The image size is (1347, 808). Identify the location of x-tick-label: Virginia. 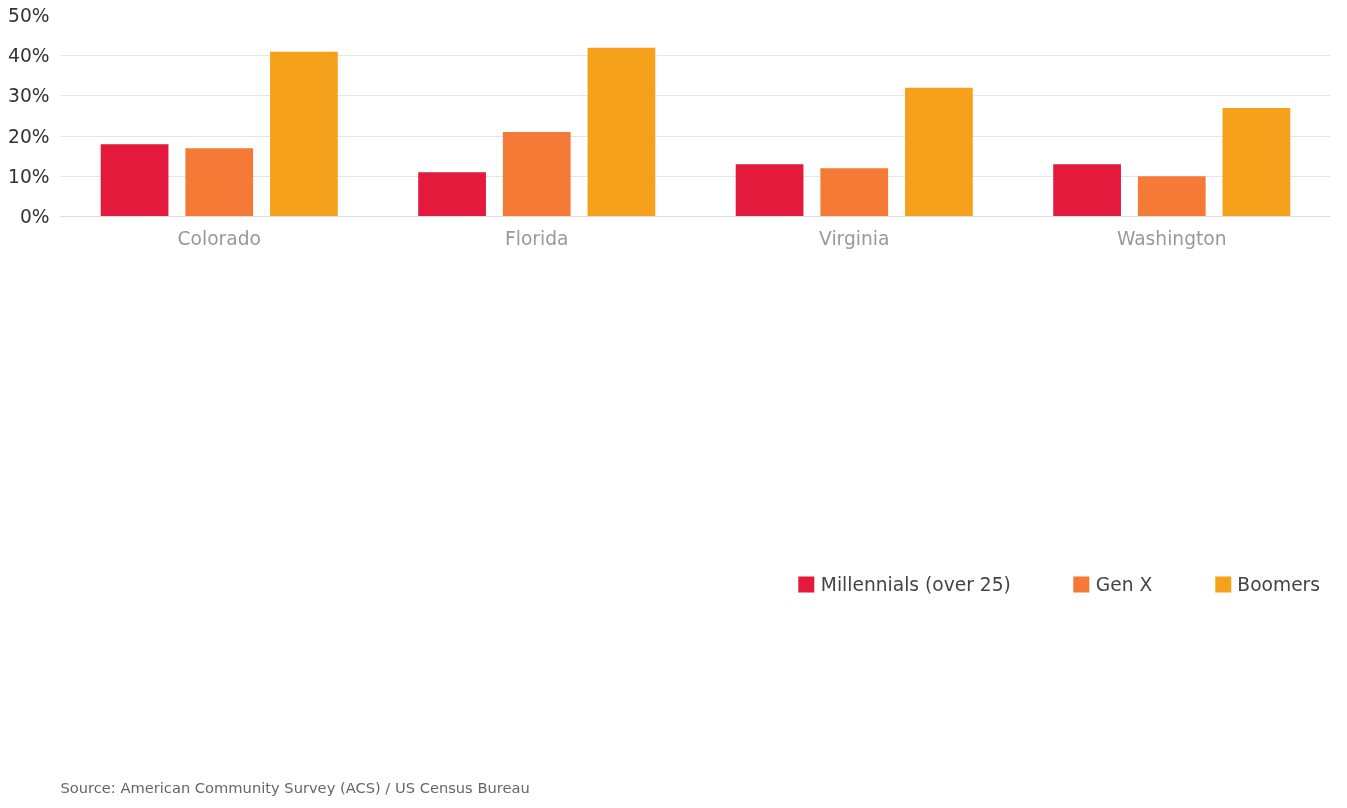
(854, 238).